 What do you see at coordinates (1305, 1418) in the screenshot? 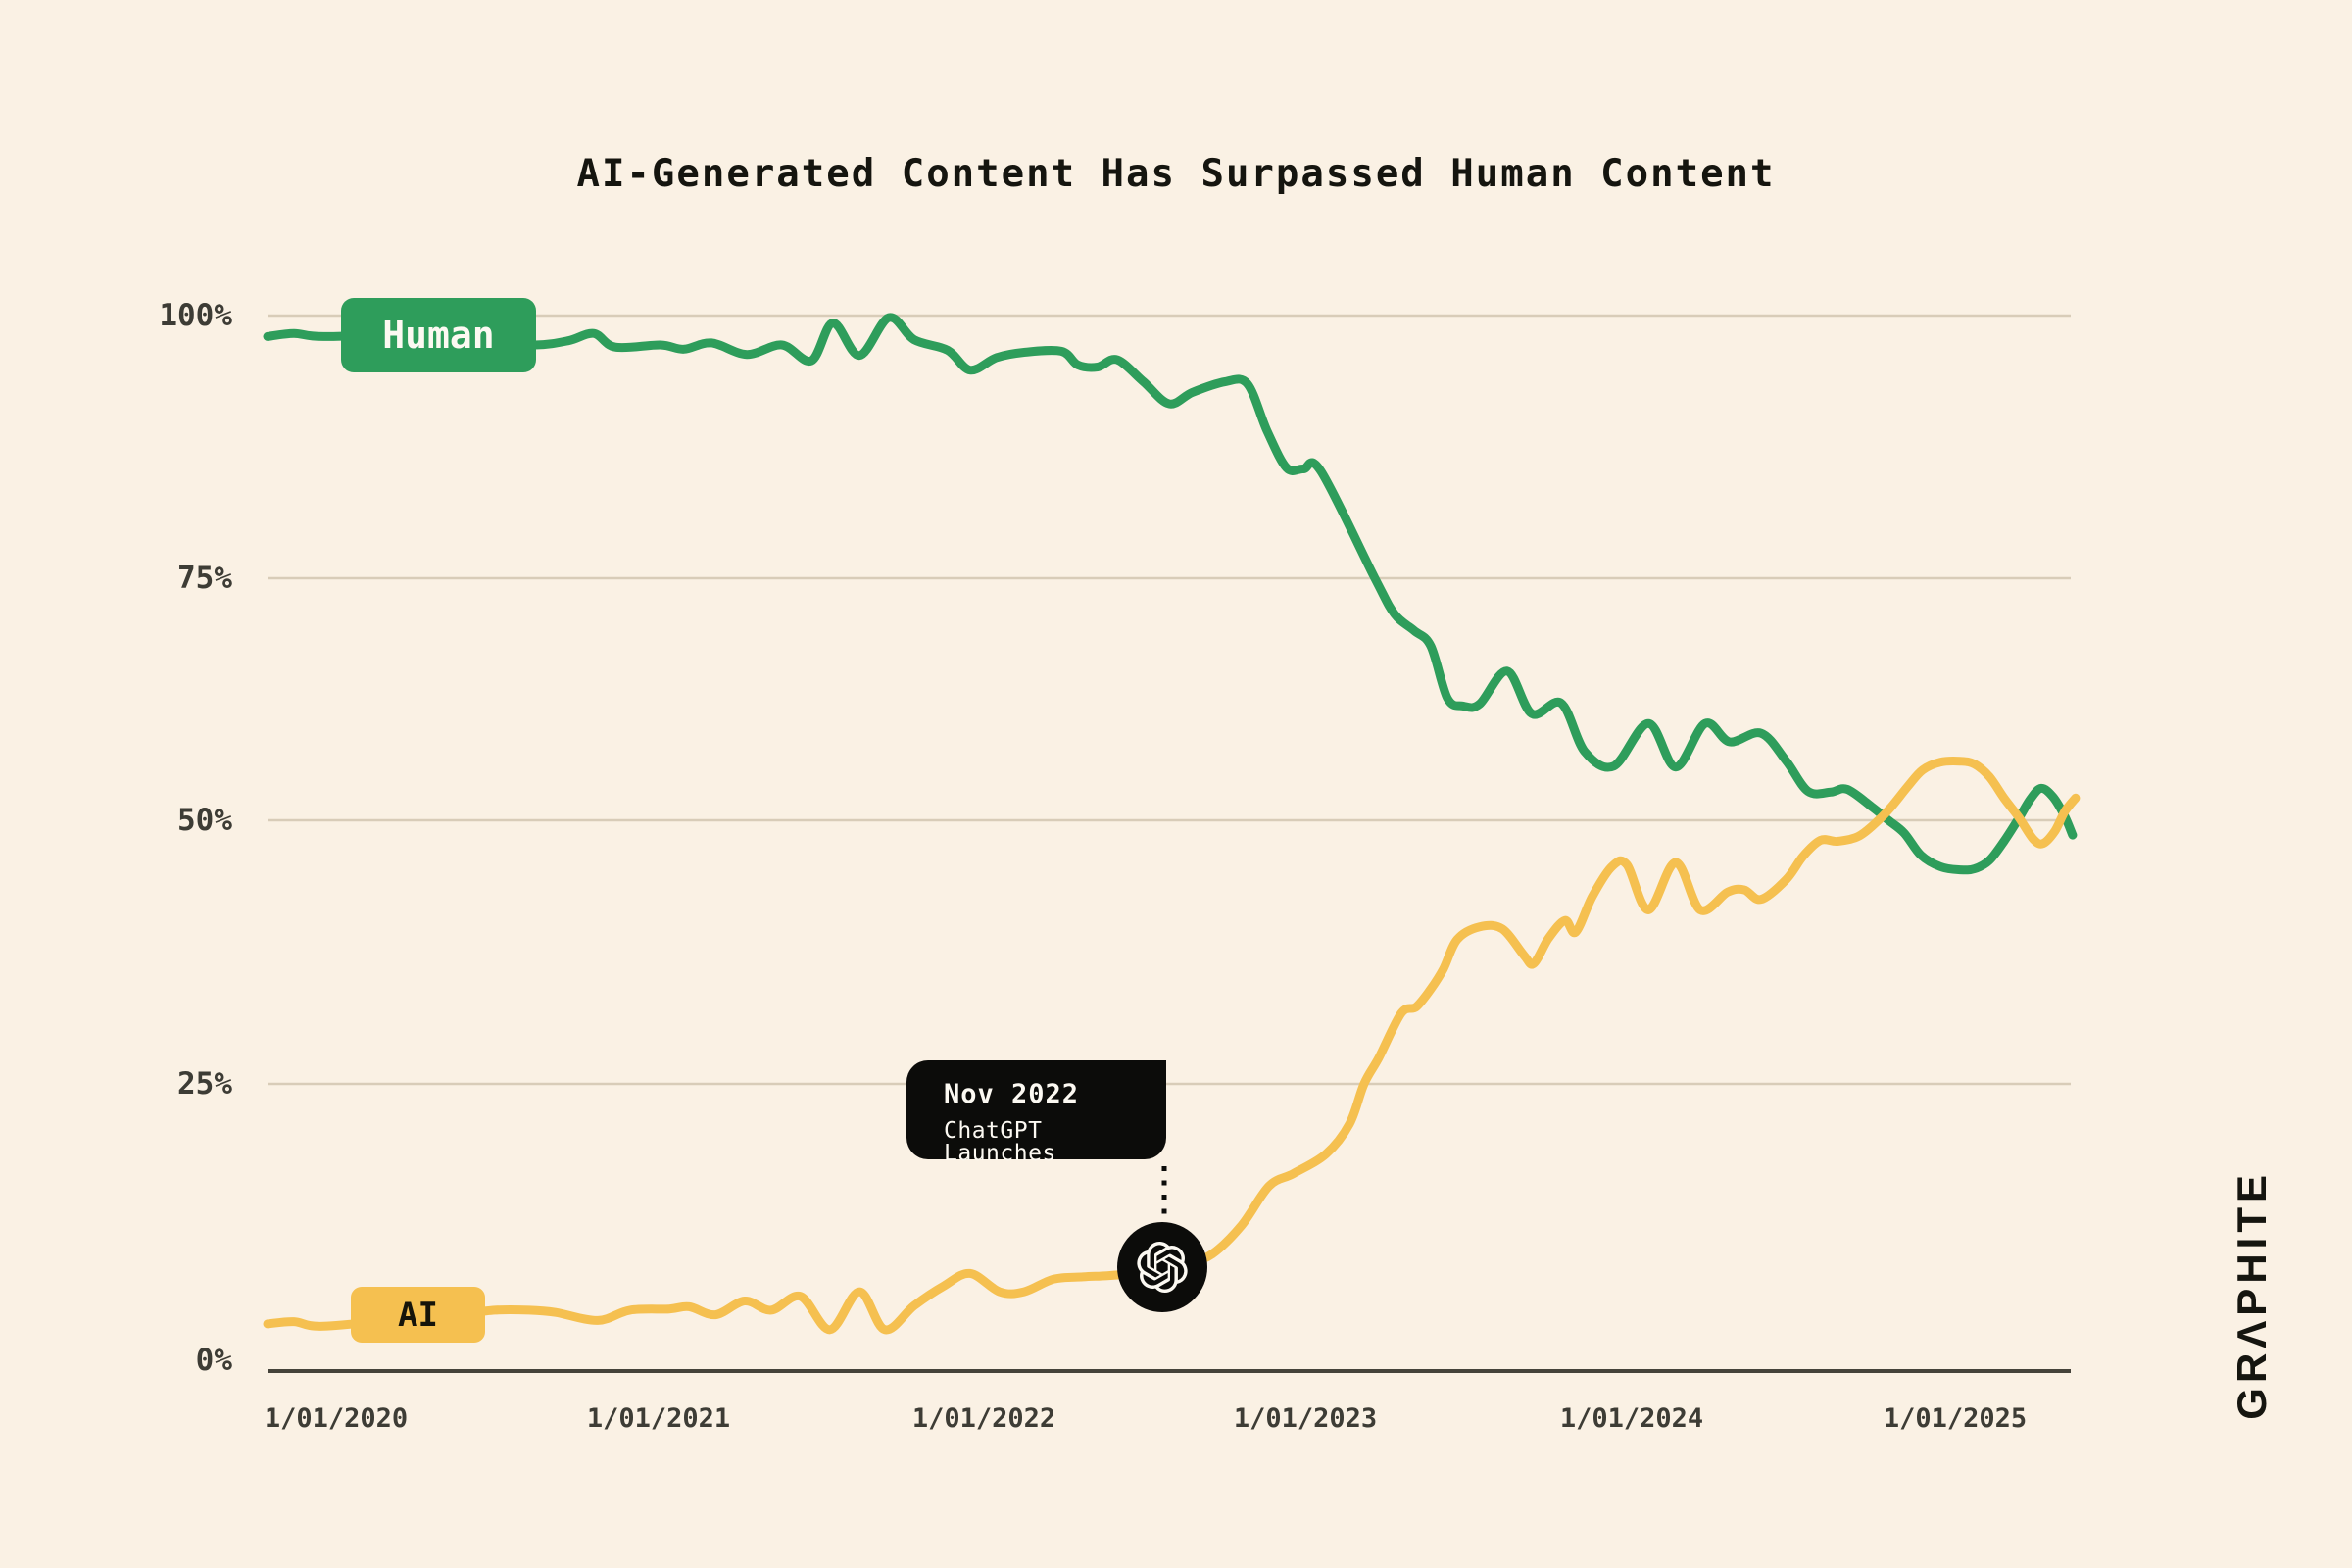
I see `x-axis-label-2023: 1/01/2023` at bounding box center [1305, 1418].